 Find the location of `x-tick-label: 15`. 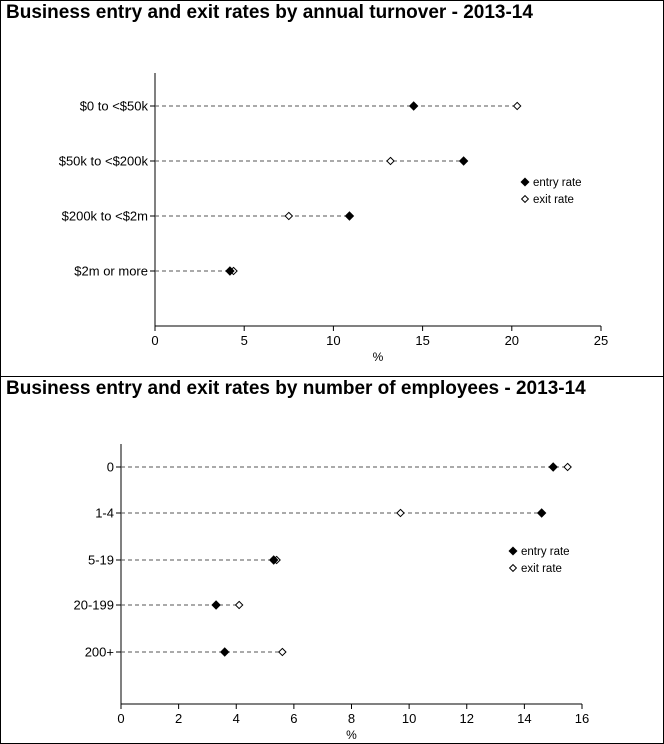

x-tick-label: 15 is located at coordinates (422, 340).